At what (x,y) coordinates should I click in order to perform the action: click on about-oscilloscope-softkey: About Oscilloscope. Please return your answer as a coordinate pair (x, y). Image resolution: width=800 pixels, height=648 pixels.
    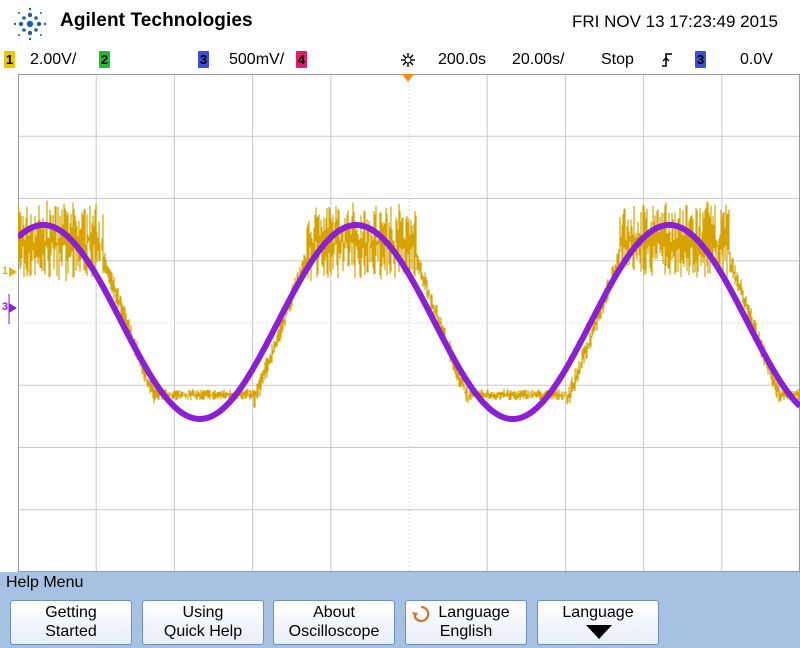
    Looking at the image, I should click on (334, 622).